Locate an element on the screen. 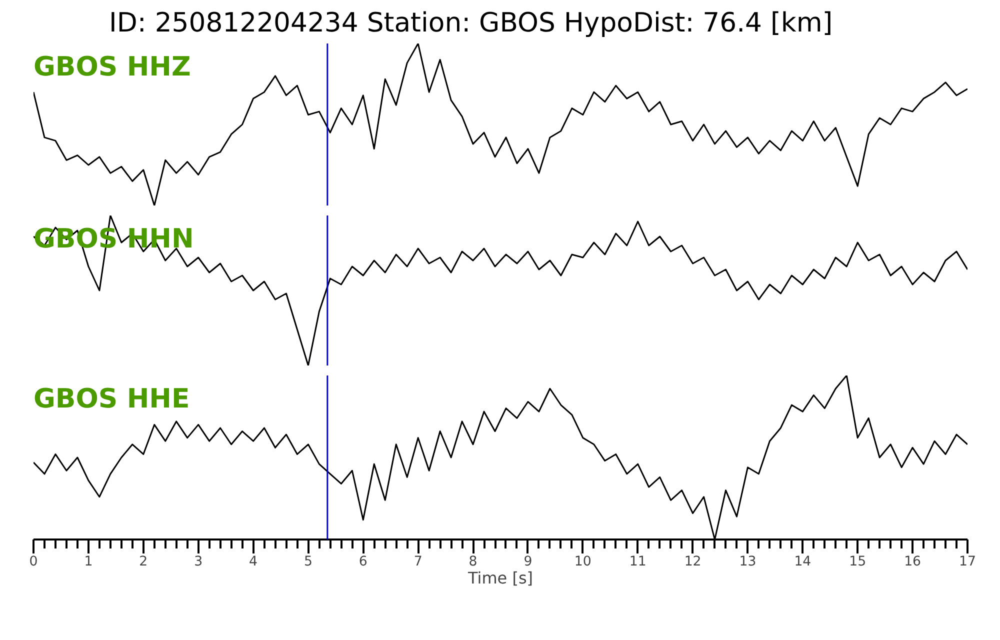  x-tick-label: 11 is located at coordinates (637, 562).